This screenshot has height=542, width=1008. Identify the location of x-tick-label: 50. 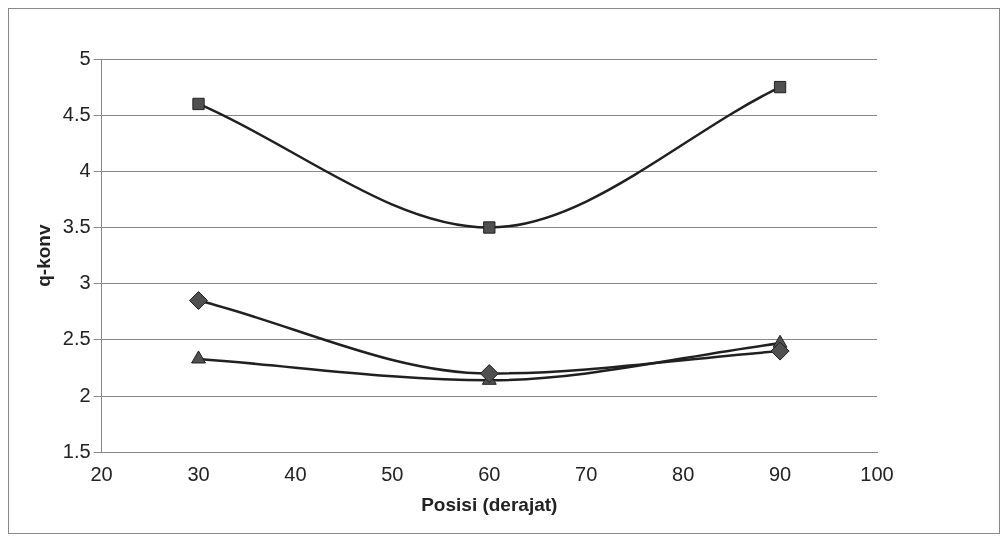
(392, 473).